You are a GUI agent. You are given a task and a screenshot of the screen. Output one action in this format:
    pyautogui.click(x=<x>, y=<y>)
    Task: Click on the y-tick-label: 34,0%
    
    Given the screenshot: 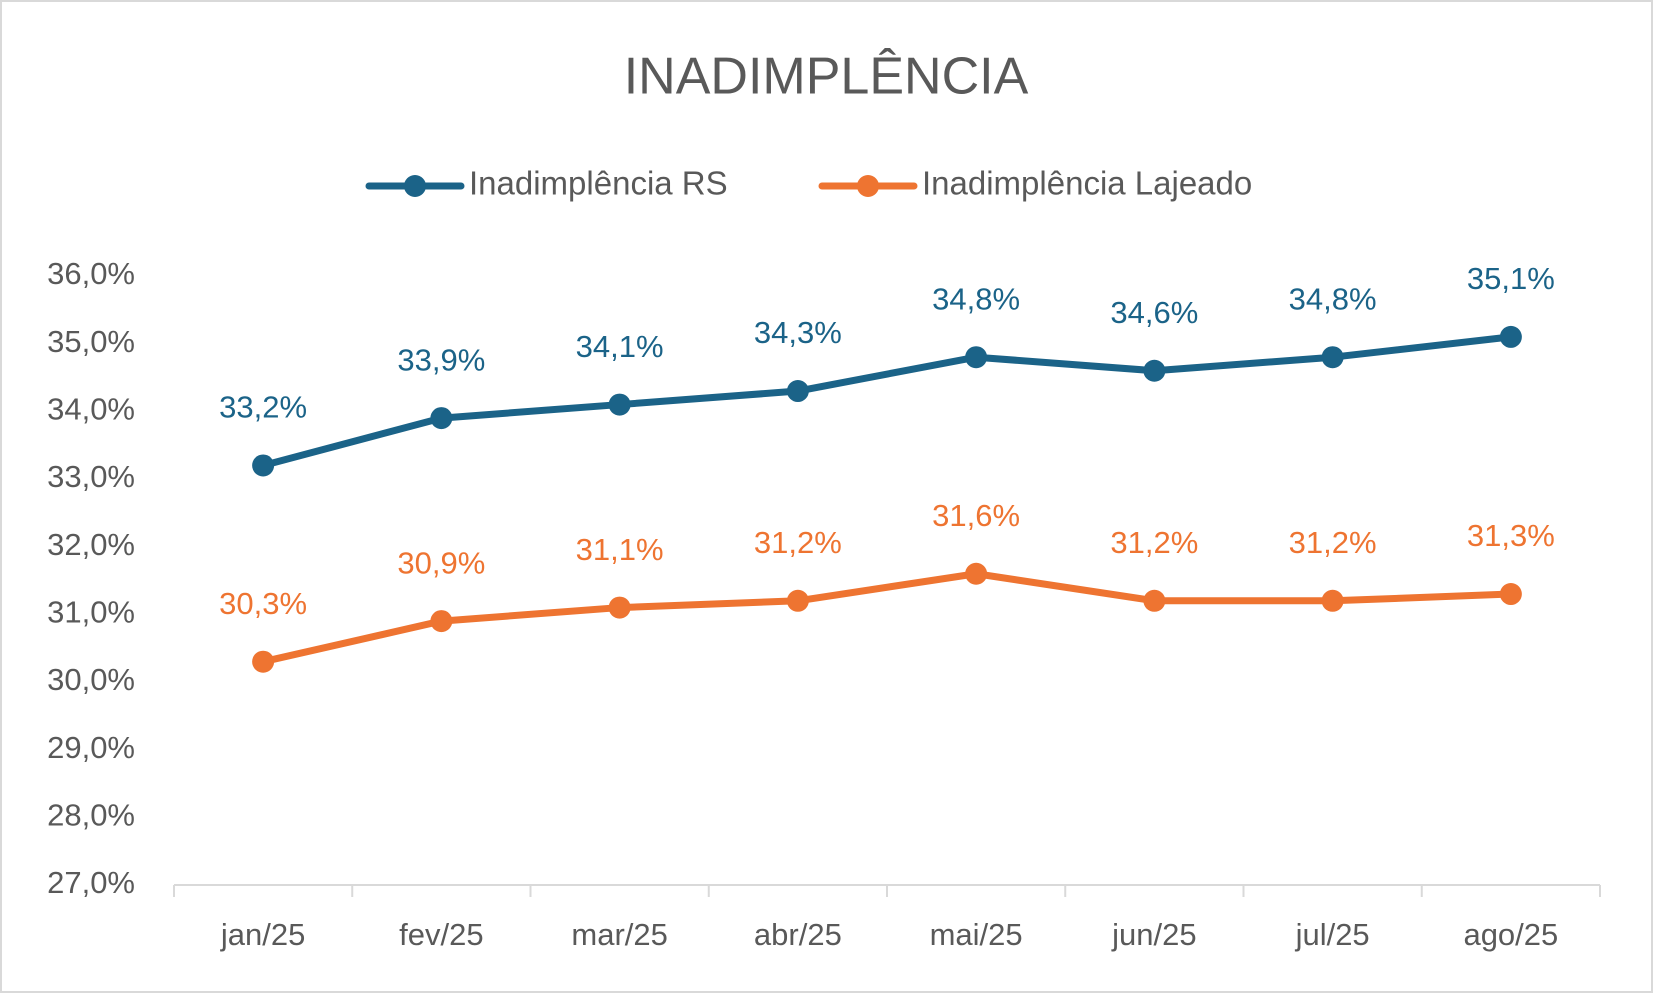 What is the action you would take?
    pyautogui.click(x=91, y=409)
    